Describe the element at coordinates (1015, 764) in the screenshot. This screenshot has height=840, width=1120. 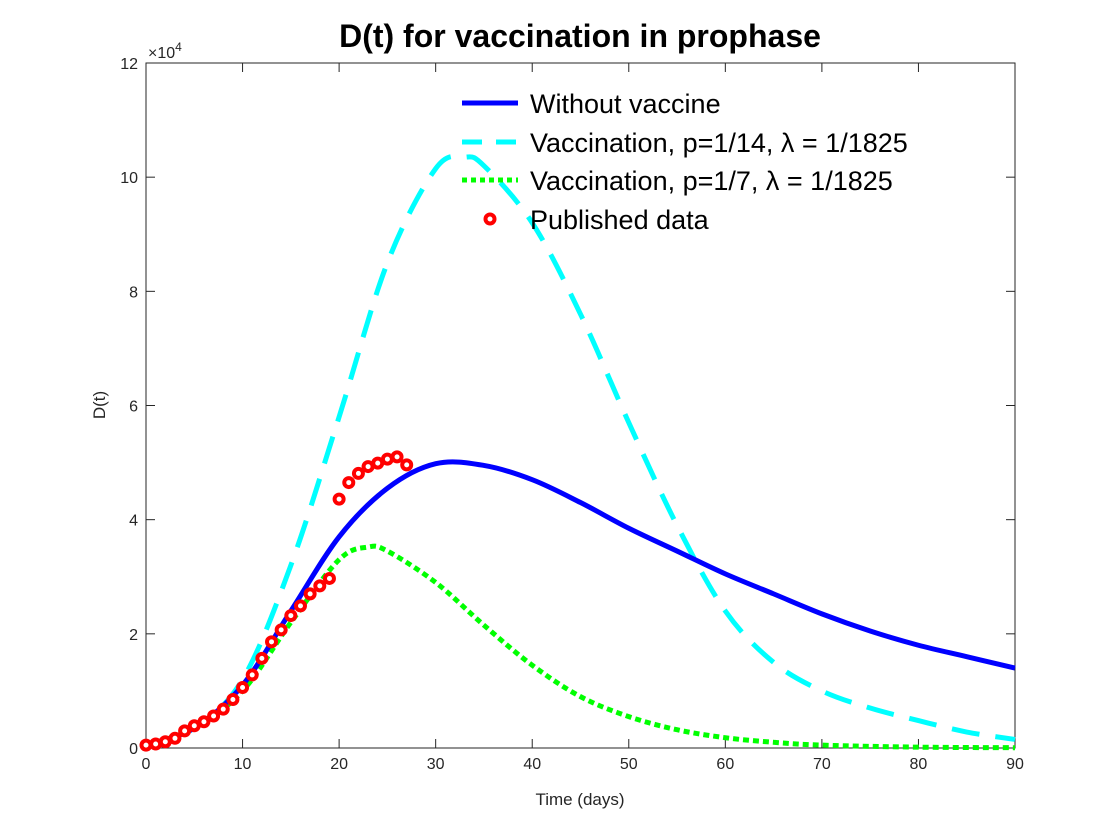
I see `x-tick-label: 90` at that location.